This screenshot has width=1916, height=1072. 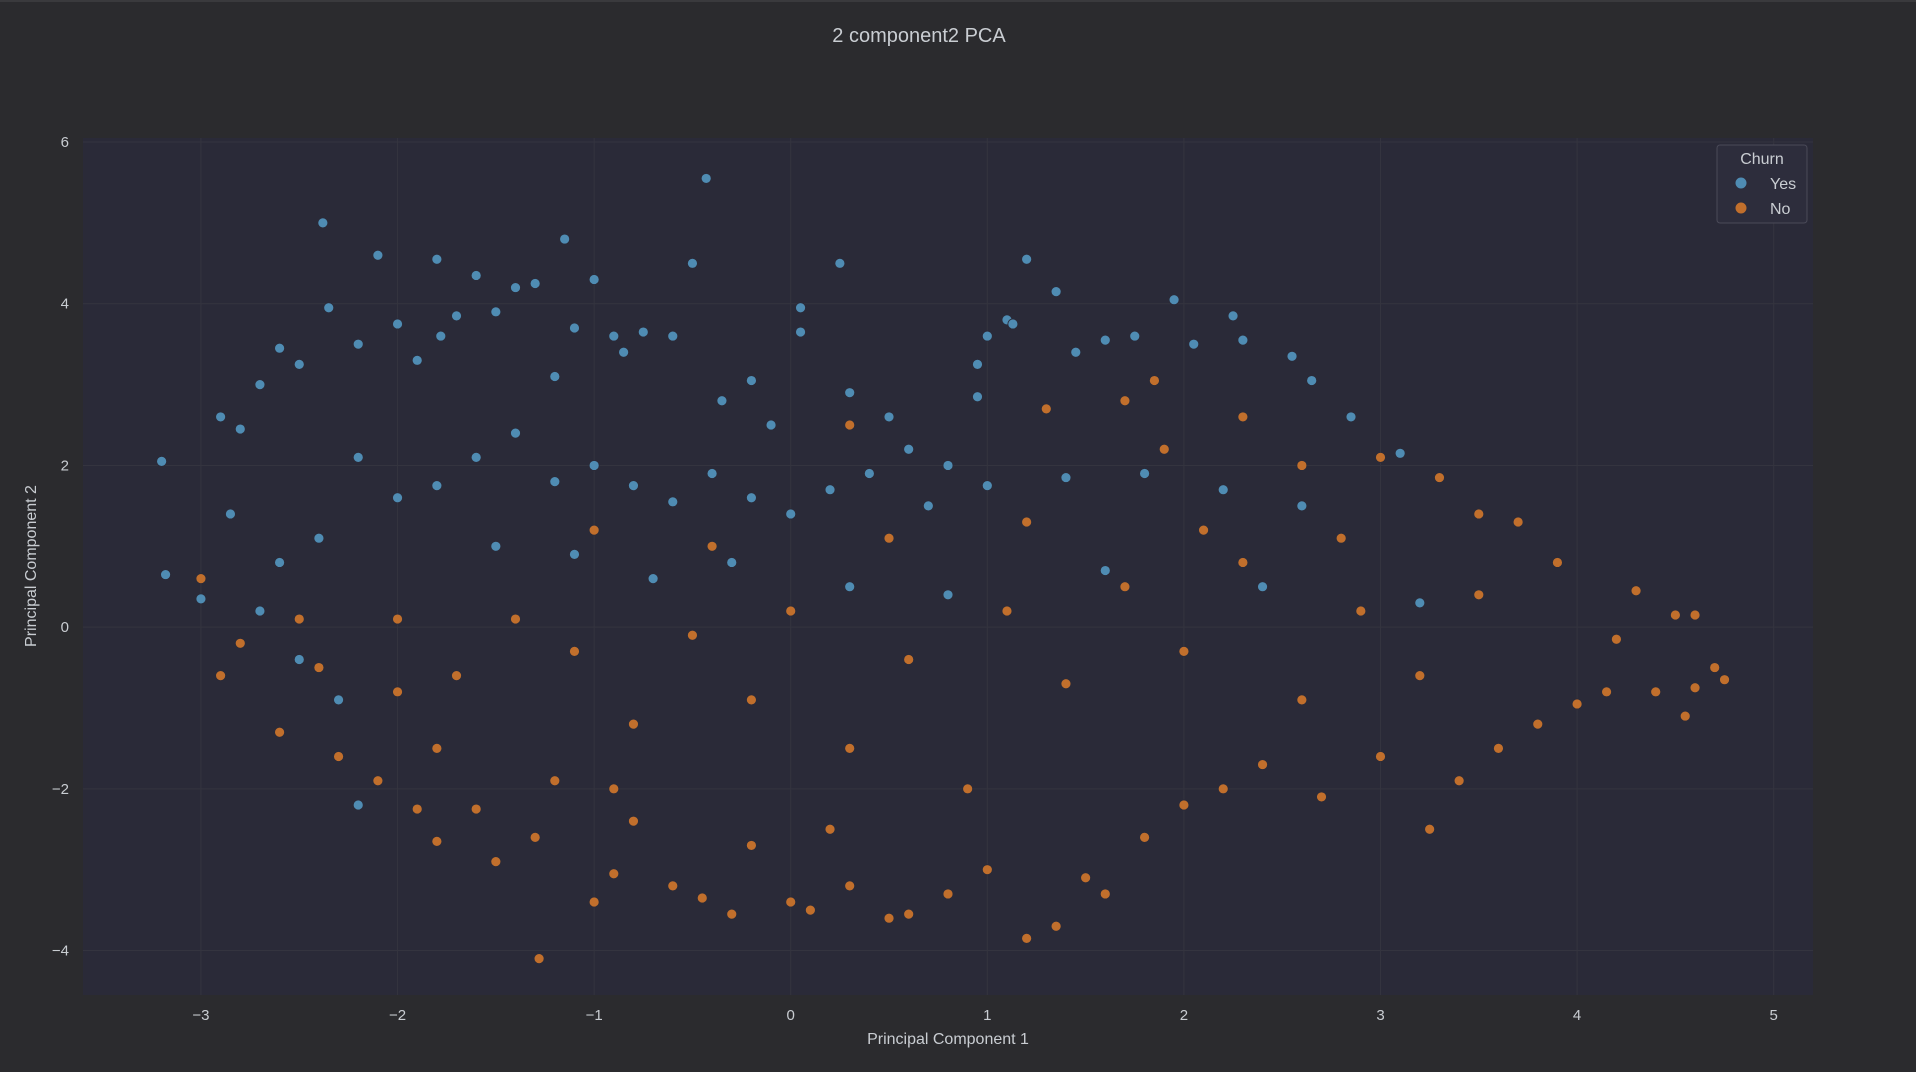 What do you see at coordinates (791, 1015) in the screenshot?
I see `x-tick-label: 0` at bounding box center [791, 1015].